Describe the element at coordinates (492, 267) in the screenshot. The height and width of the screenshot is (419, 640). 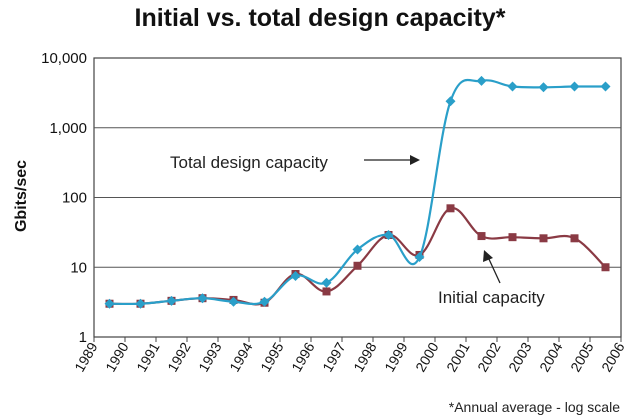
I see `initial-capacity-arrow` at that location.